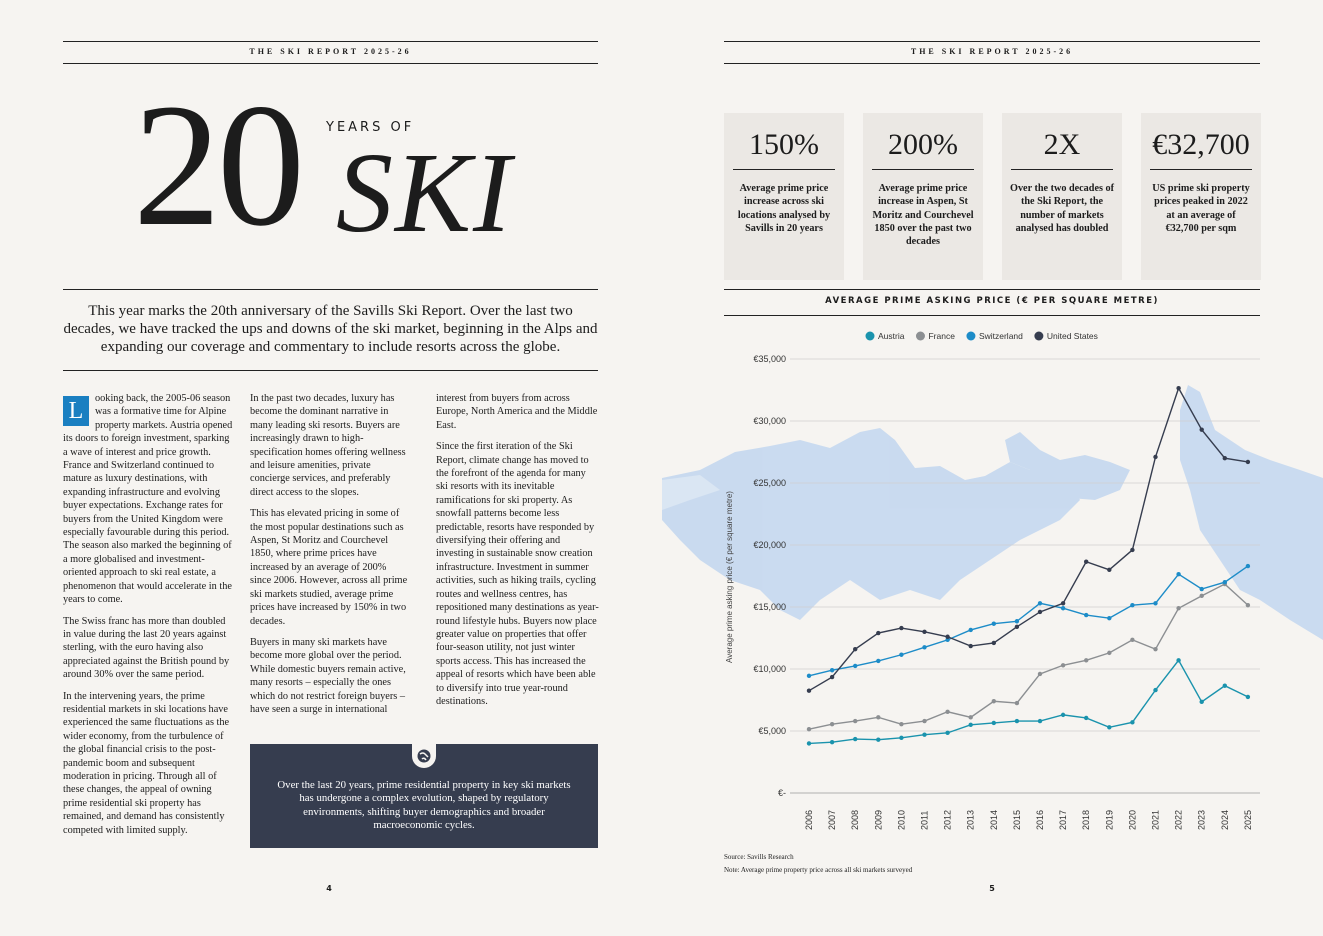 This screenshot has width=1323, height=936. I want to click on x-tick-label: 2007, so click(832, 820).